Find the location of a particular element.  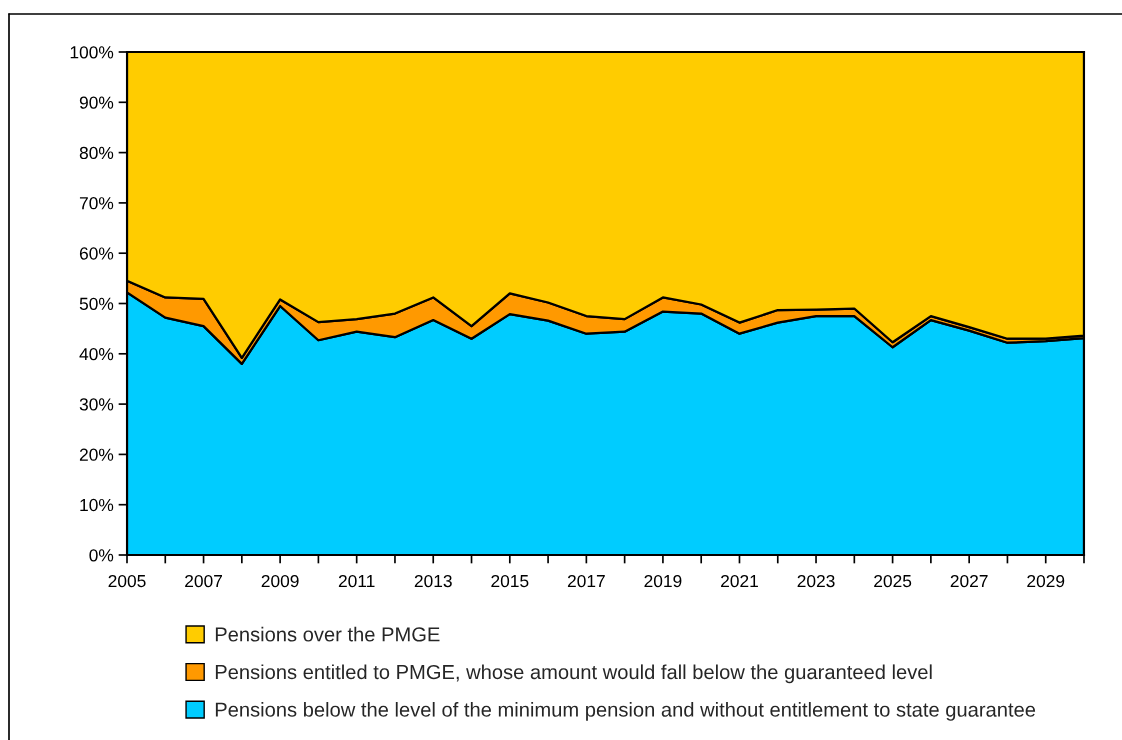

x-tick-label: 2019 is located at coordinates (663, 581).